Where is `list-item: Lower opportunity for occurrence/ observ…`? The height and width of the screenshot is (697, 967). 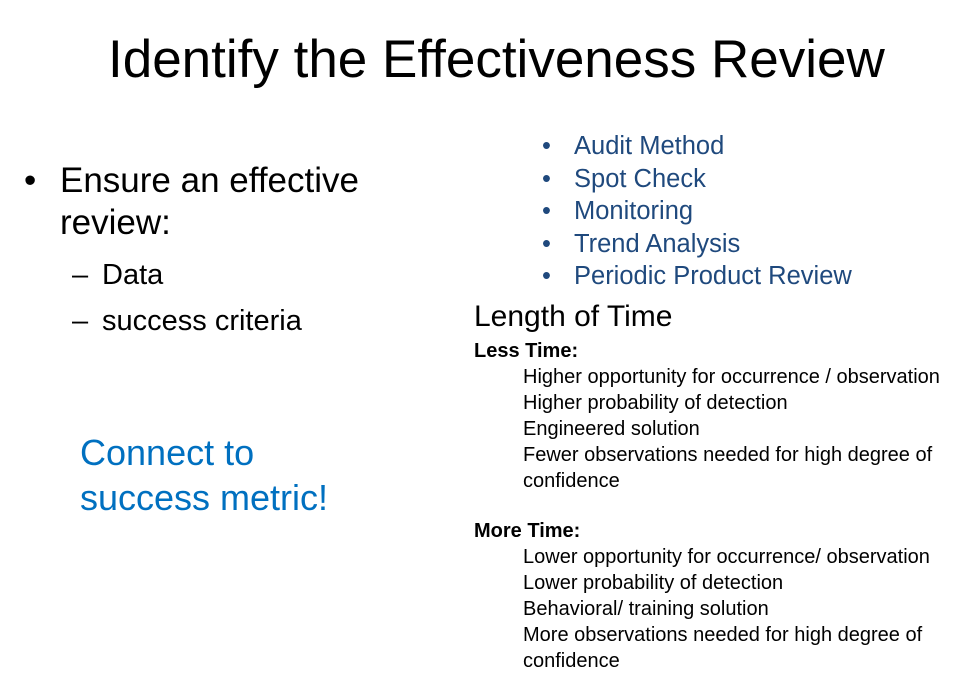
list-item: Lower opportunity for occurrence/ observ… is located at coordinates (726, 557).